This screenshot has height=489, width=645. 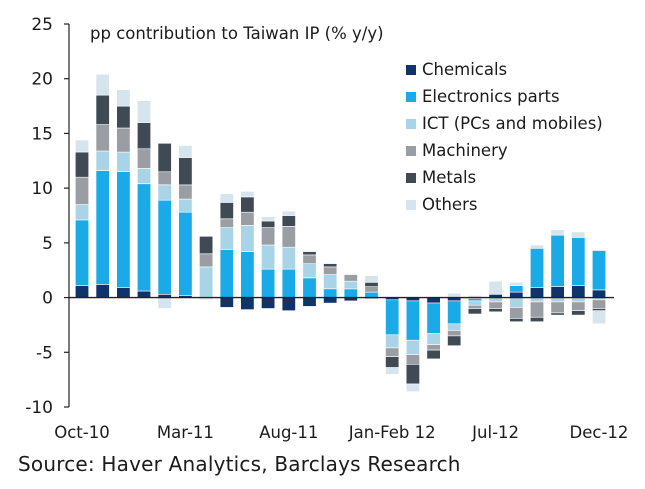 What do you see at coordinates (81, 432) in the screenshot?
I see `x-tick-label: Oct-10` at bounding box center [81, 432].